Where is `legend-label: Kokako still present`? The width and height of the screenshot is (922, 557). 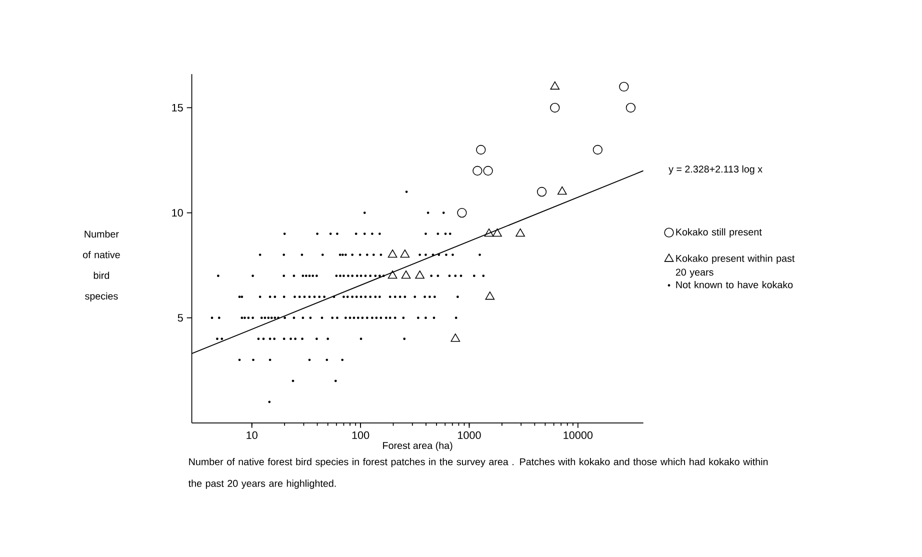
legend-label: Kokako still present is located at coordinates (719, 233).